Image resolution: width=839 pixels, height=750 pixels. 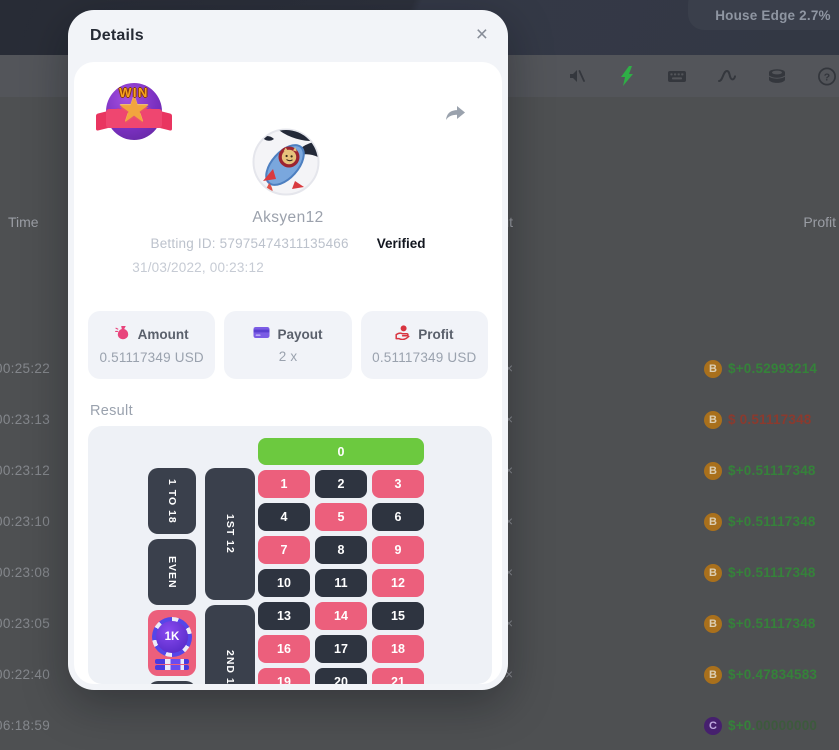 I want to click on table-row: 00:23:10 × B $+0.51117348, so click(x=419, y=521).